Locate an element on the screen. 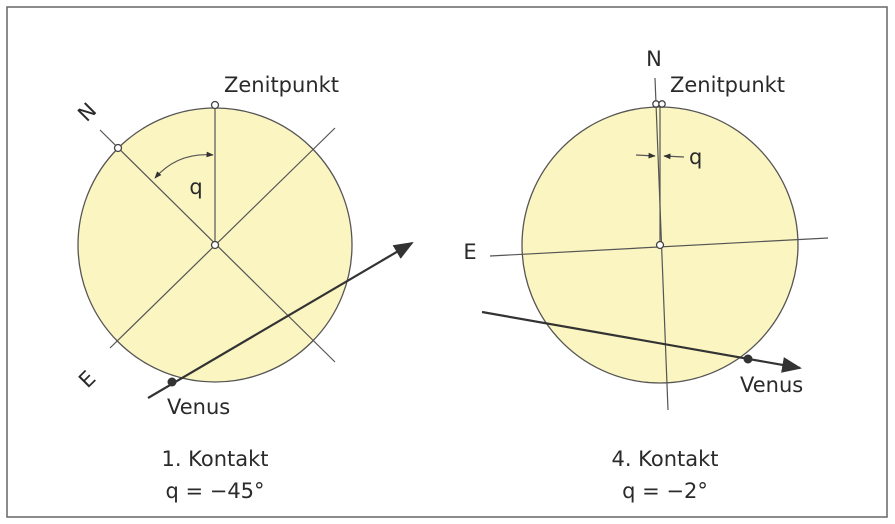 The image size is (895, 524). north-label: N is located at coordinates (654, 59).